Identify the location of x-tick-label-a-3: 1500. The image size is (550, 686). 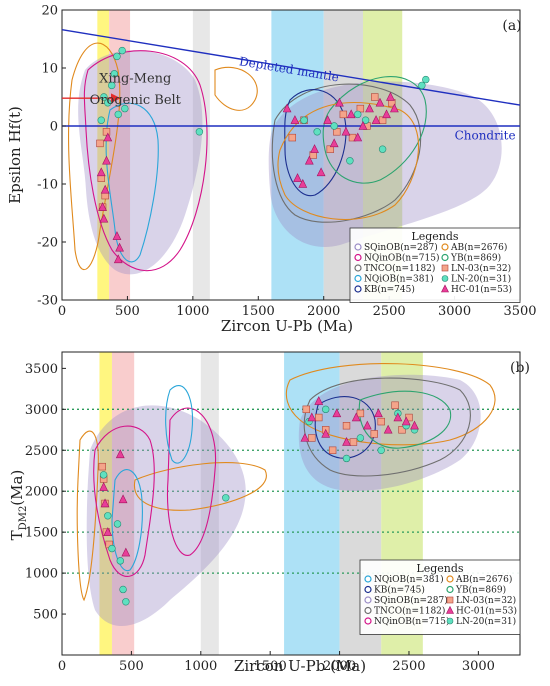
(258, 311).